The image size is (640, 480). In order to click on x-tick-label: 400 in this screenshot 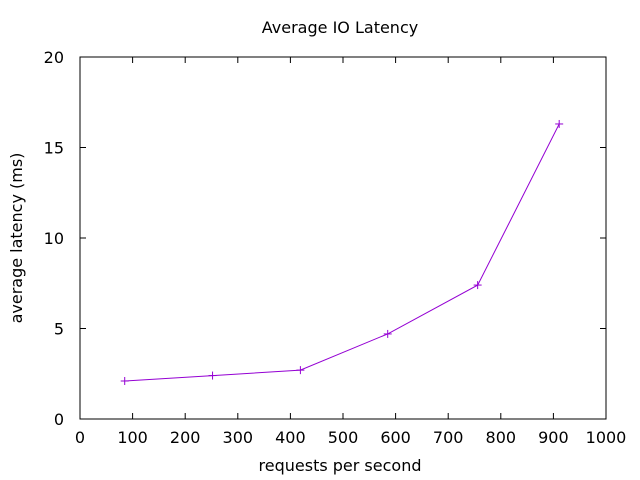, I will do `click(290, 437)`.